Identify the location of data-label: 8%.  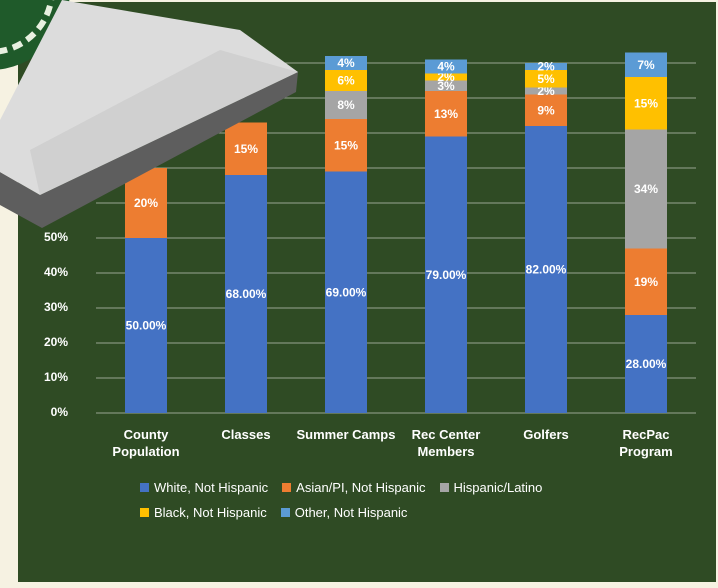
(346, 105).